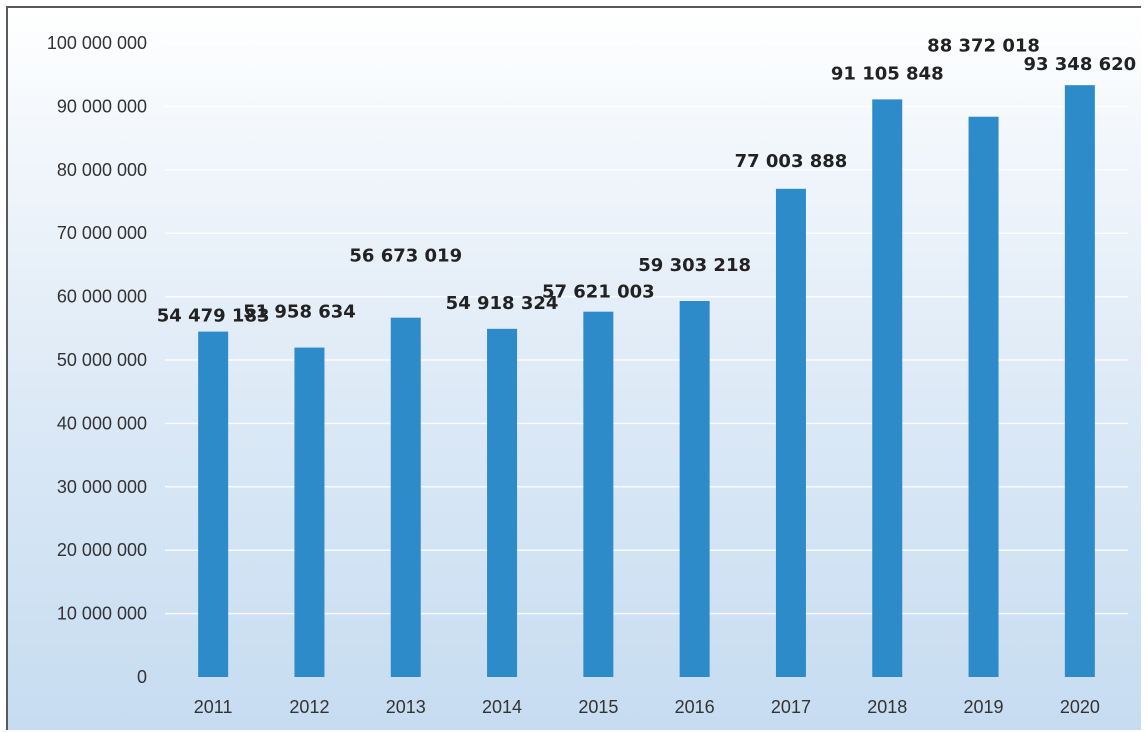 Image resolution: width=1147 pixels, height=732 pixels. What do you see at coordinates (983, 396) in the screenshot?
I see `bar-2019` at bounding box center [983, 396].